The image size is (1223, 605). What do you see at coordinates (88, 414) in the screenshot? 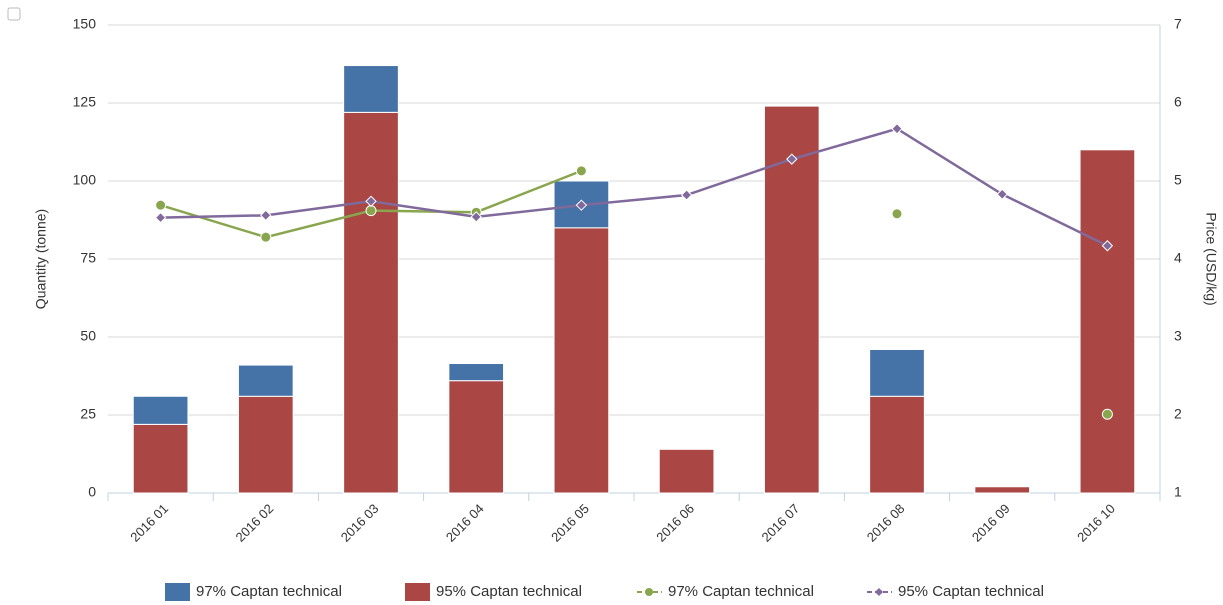
I see `y-tick-label: 25` at bounding box center [88, 414].